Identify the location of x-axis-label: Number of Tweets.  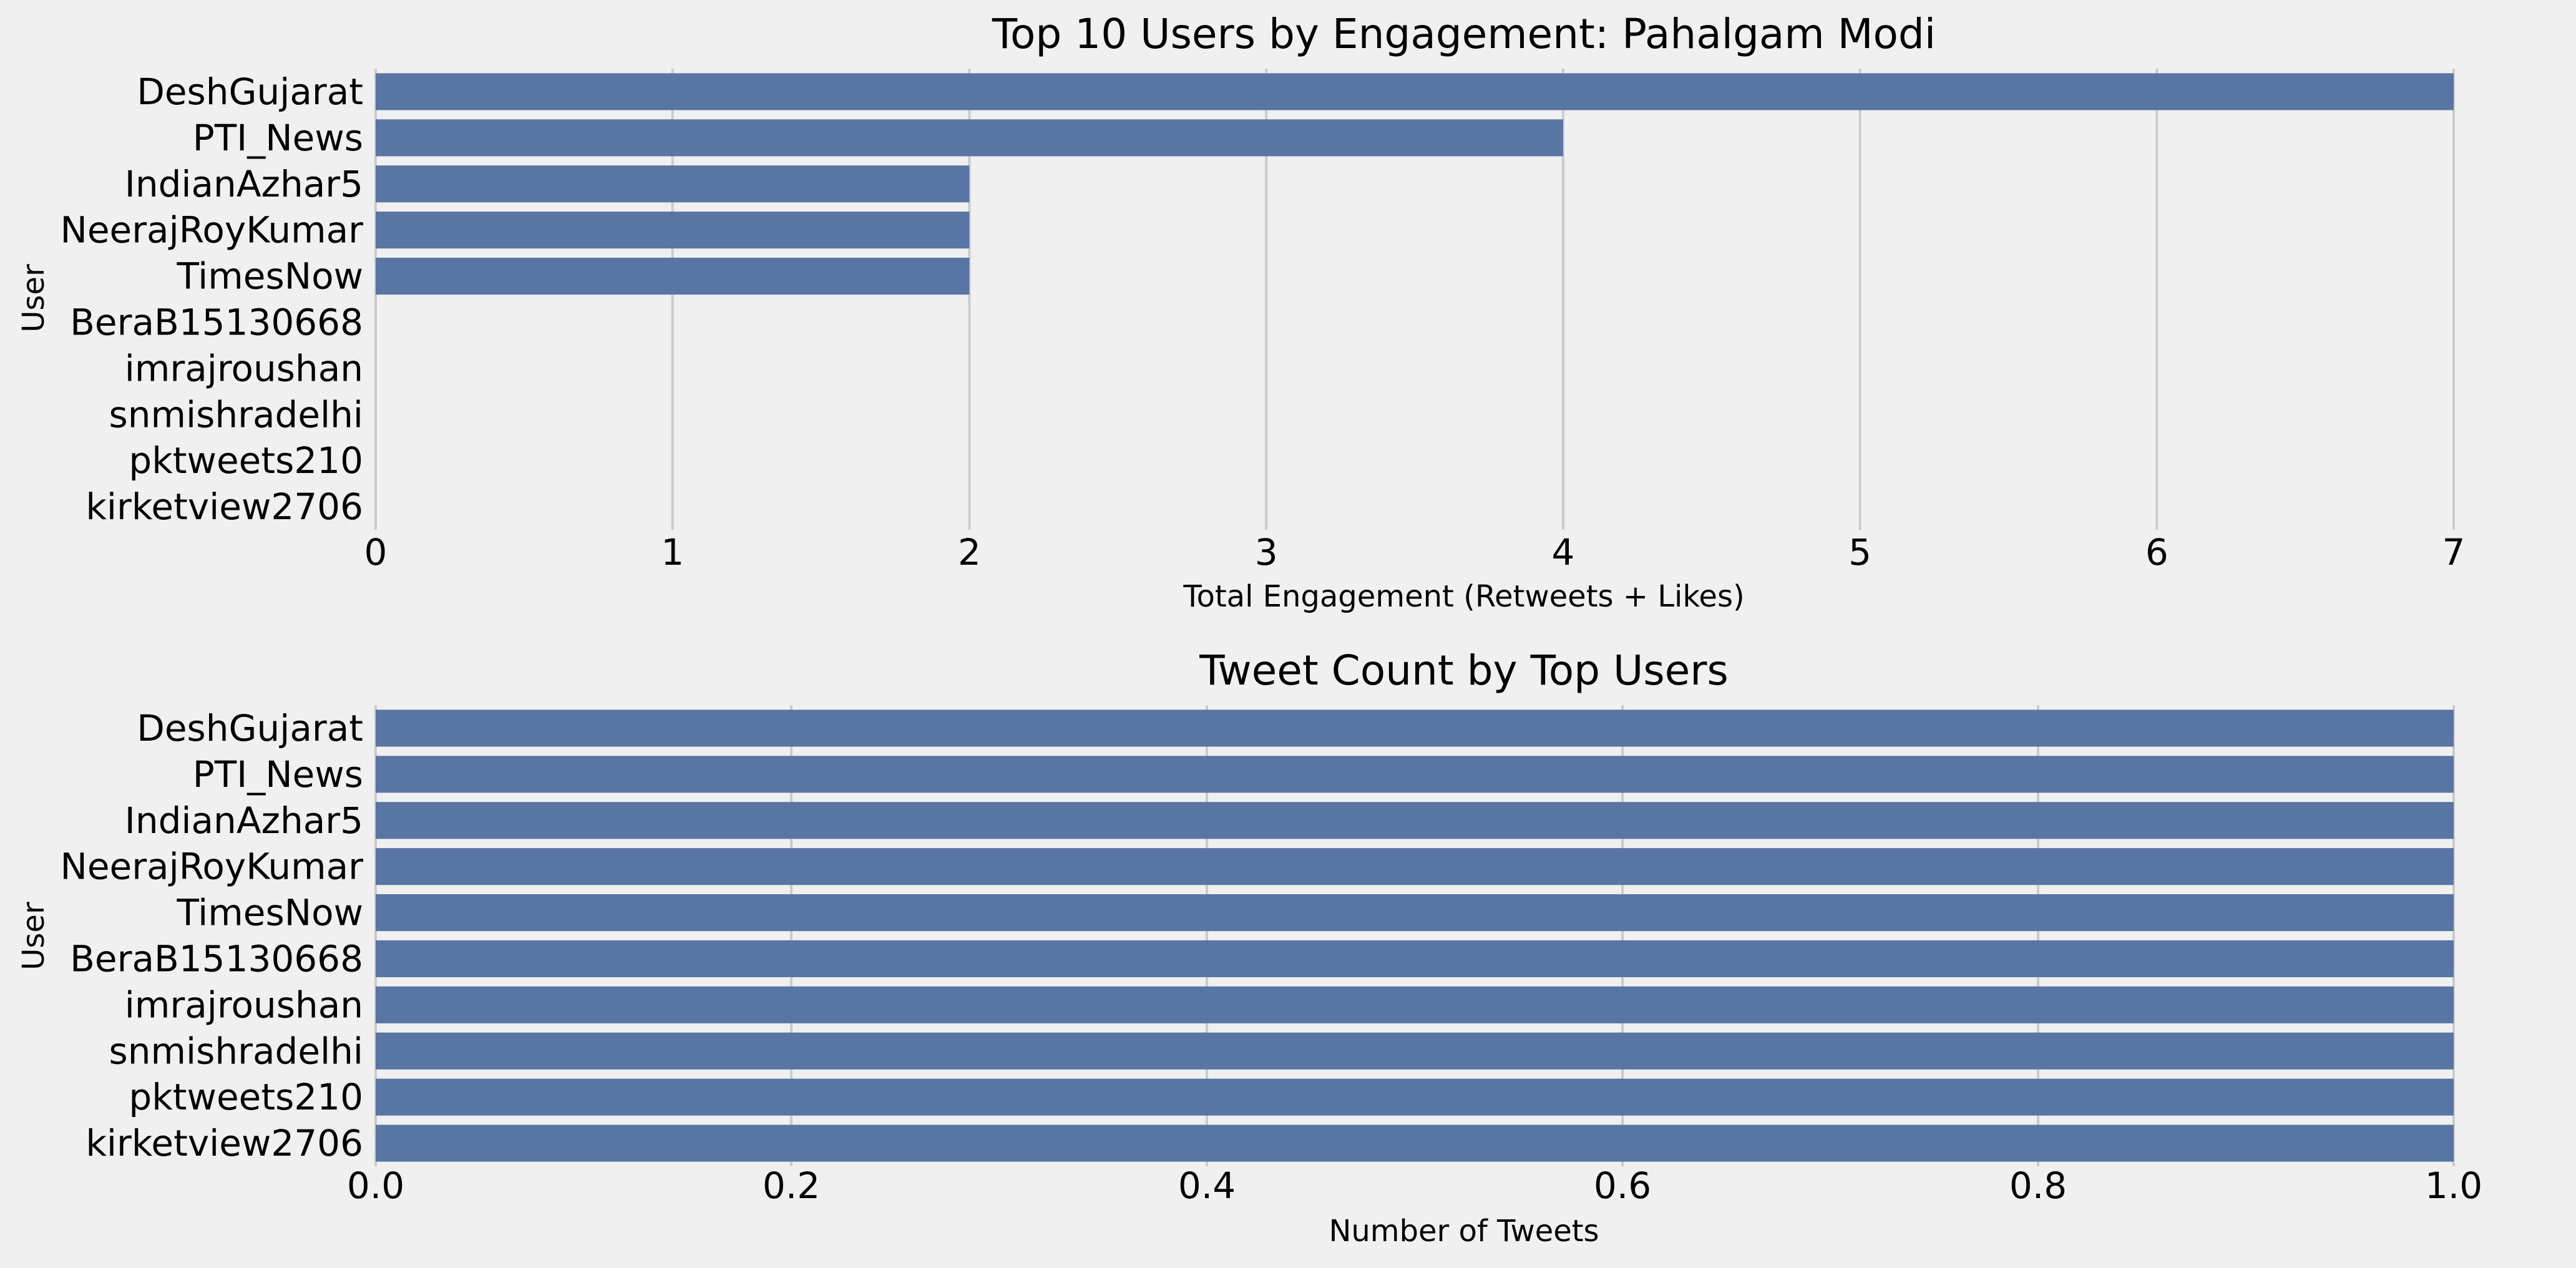
(1464, 1231).